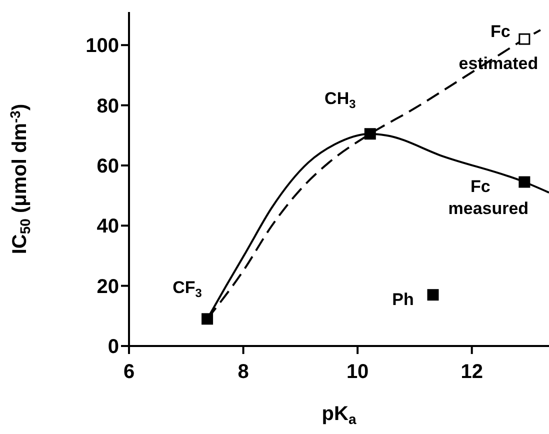 This screenshot has width=549, height=434. Describe the element at coordinates (488, 208) in the screenshot. I see `annotation: measured` at that location.